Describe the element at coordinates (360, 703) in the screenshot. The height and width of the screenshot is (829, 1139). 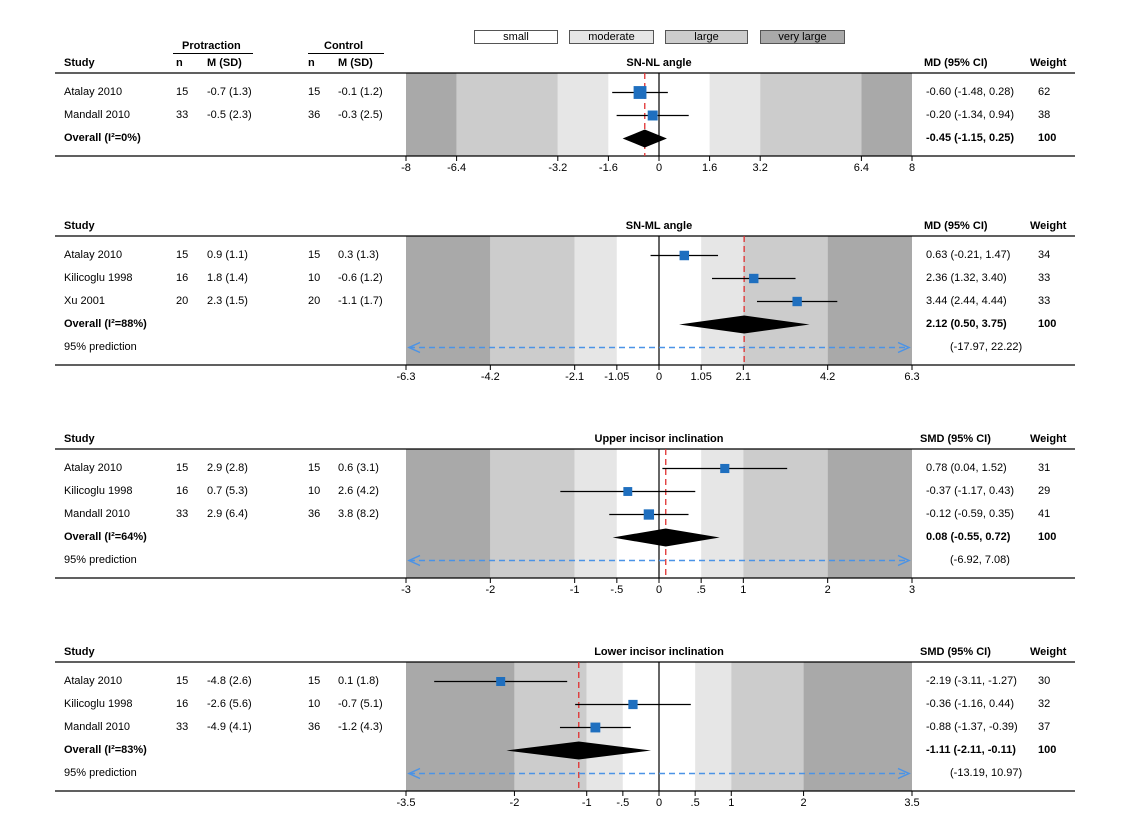
I see `control-msd: -0.7 (5.1)` at that location.